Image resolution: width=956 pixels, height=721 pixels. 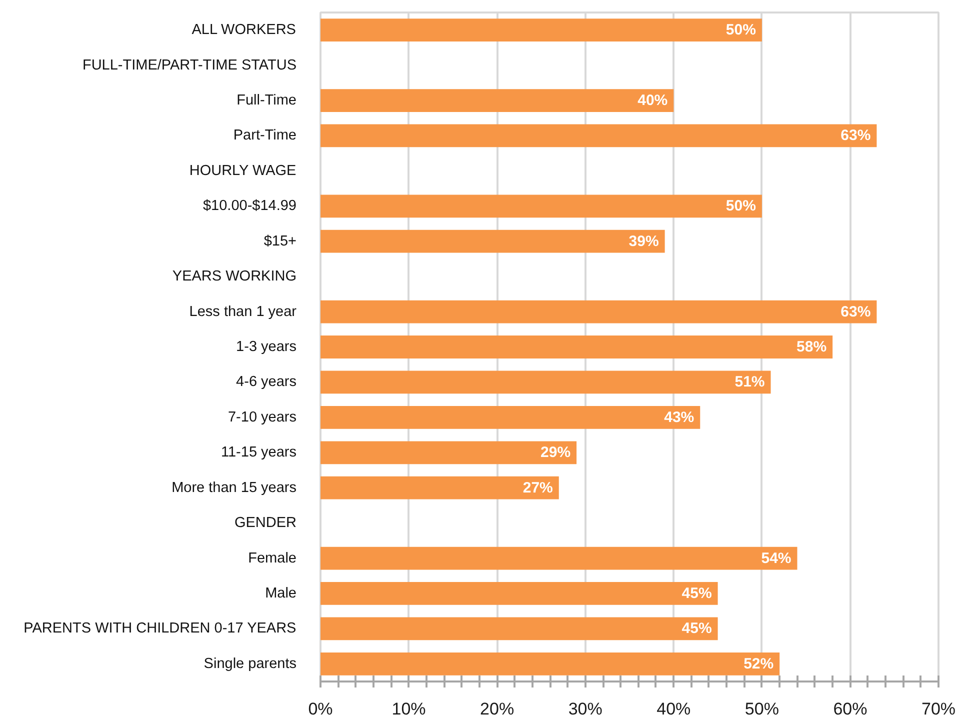 I want to click on y-tick-label: Part-Time, so click(x=265, y=136).